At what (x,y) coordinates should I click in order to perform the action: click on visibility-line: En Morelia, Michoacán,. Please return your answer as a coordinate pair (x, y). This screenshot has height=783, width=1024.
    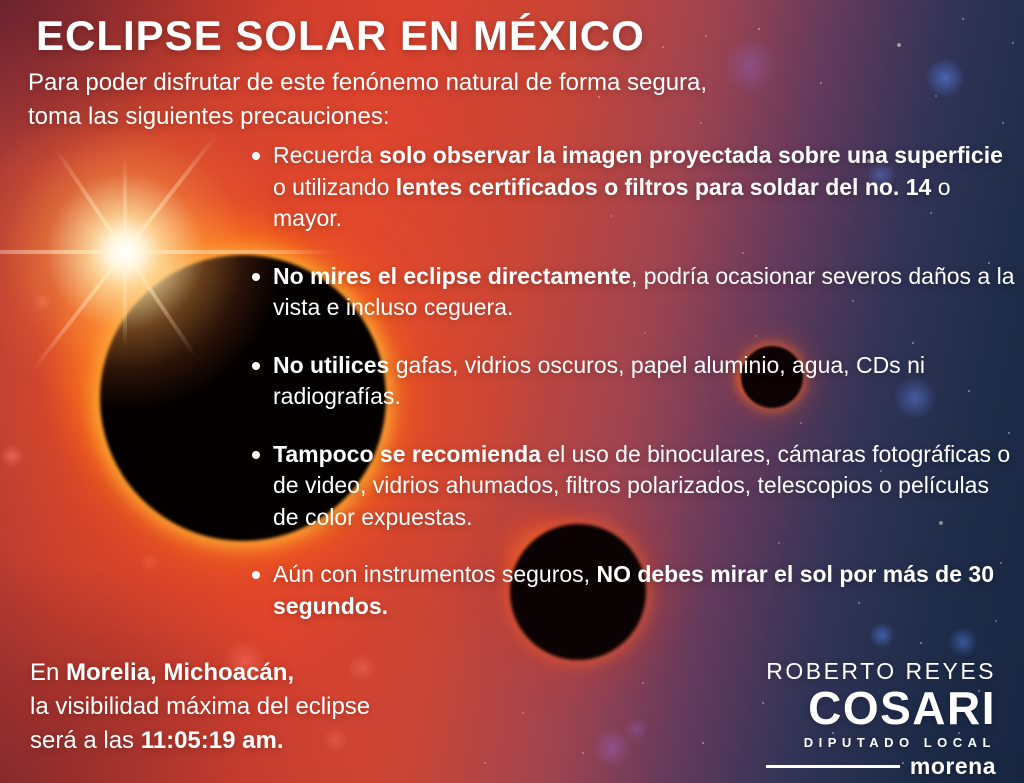
    Looking at the image, I should click on (200, 673).